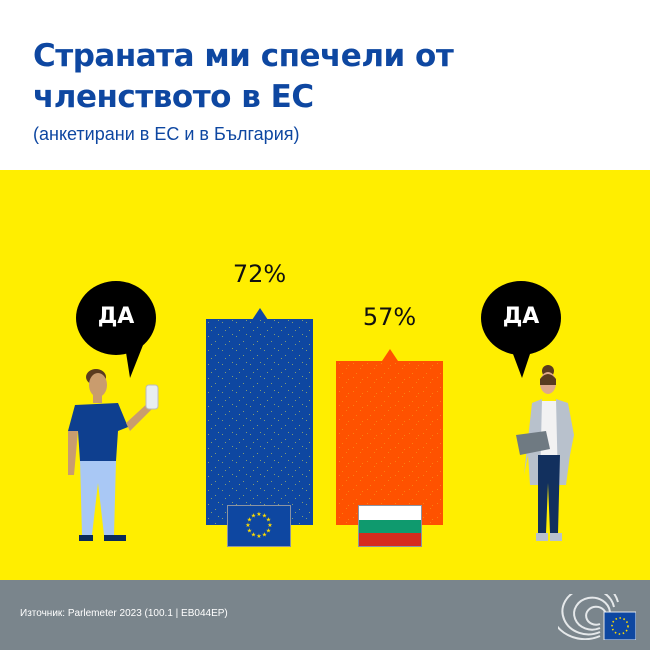  What do you see at coordinates (259, 274) in the screenshot?
I see `eu-value-label: 72%` at bounding box center [259, 274].